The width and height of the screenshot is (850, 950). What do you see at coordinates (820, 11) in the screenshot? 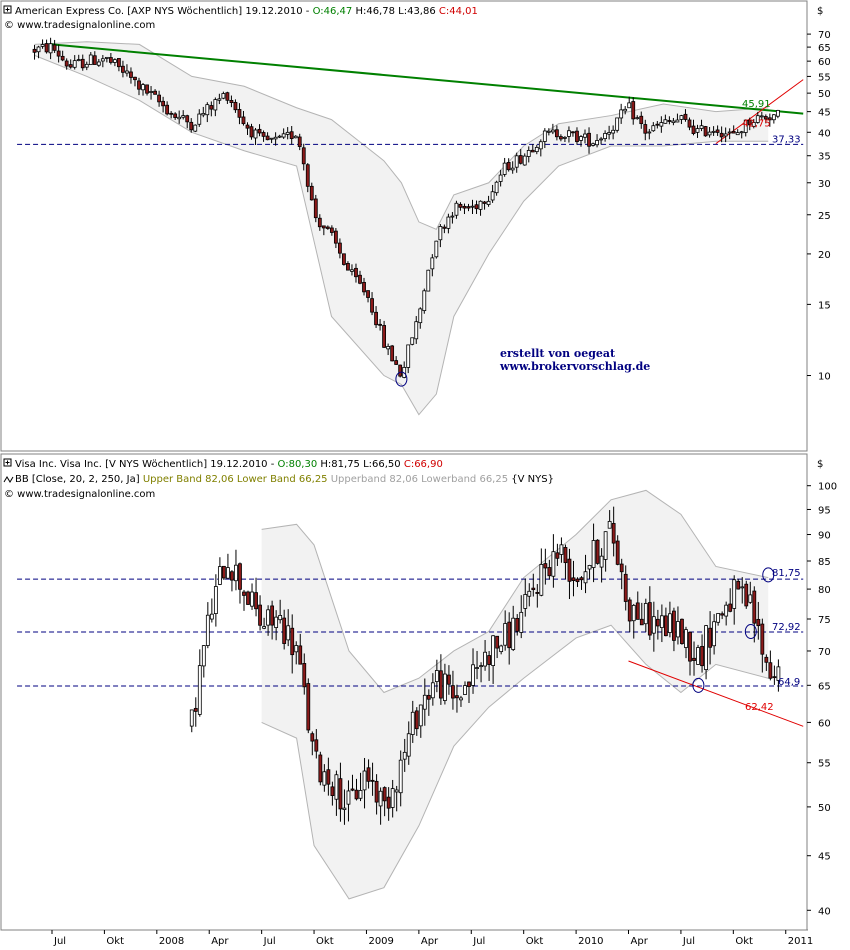
I see `axp-currency: $` at bounding box center [820, 11].